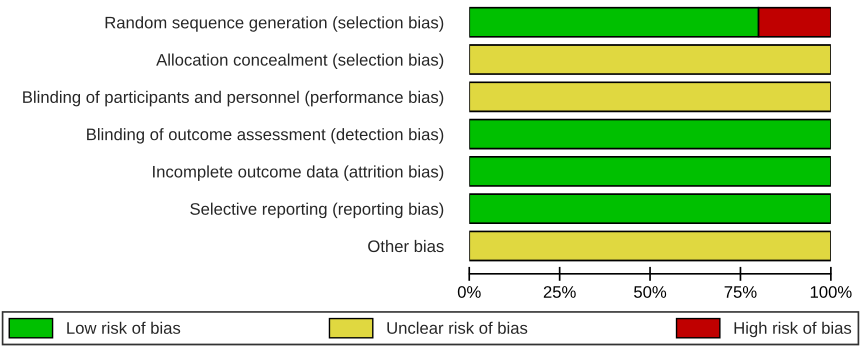  I want to click on legend-label: Unclear risk of bias, so click(457, 328).